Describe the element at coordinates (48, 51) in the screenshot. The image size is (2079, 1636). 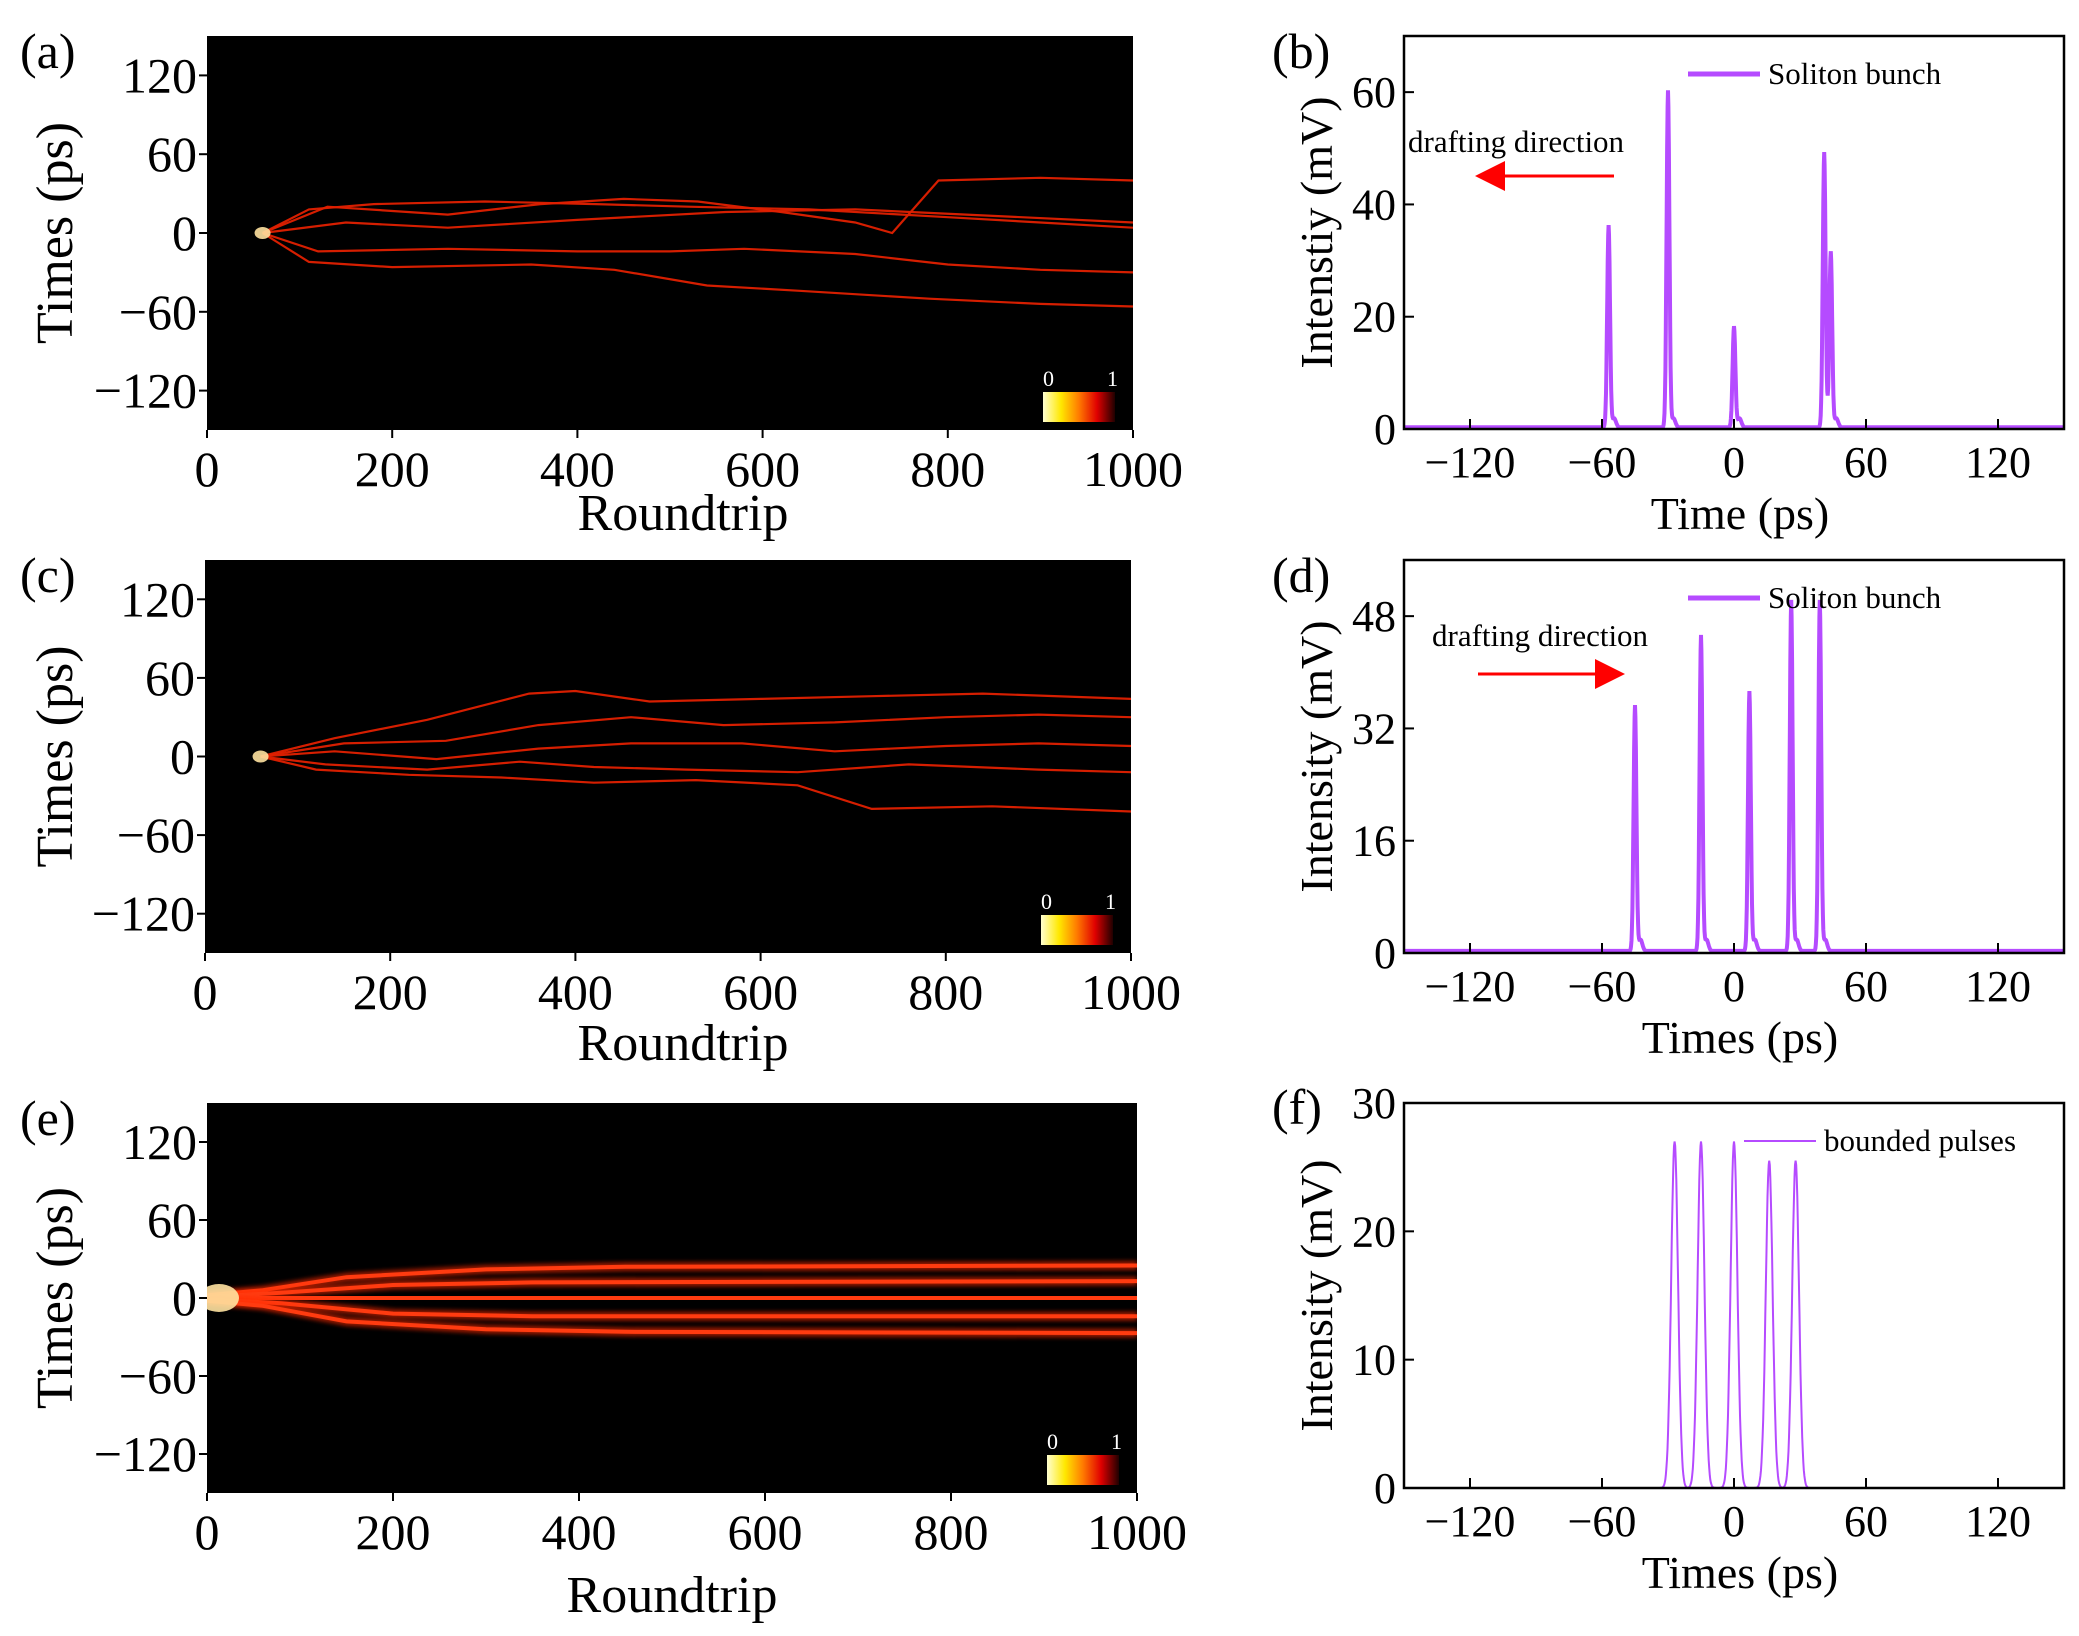
I see `panel-label: (a)` at that location.